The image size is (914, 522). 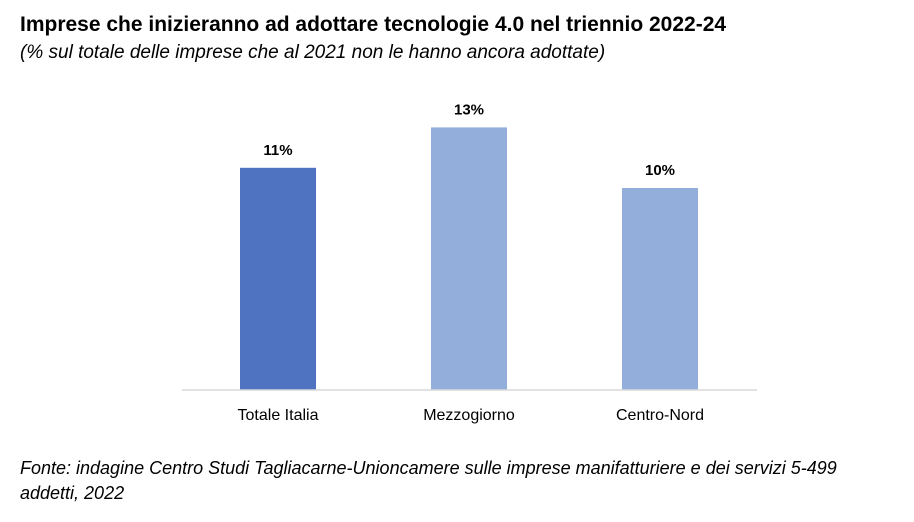 What do you see at coordinates (278, 415) in the screenshot?
I see `x-tick-label: Totale Italia` at bounding box center [278, 415].